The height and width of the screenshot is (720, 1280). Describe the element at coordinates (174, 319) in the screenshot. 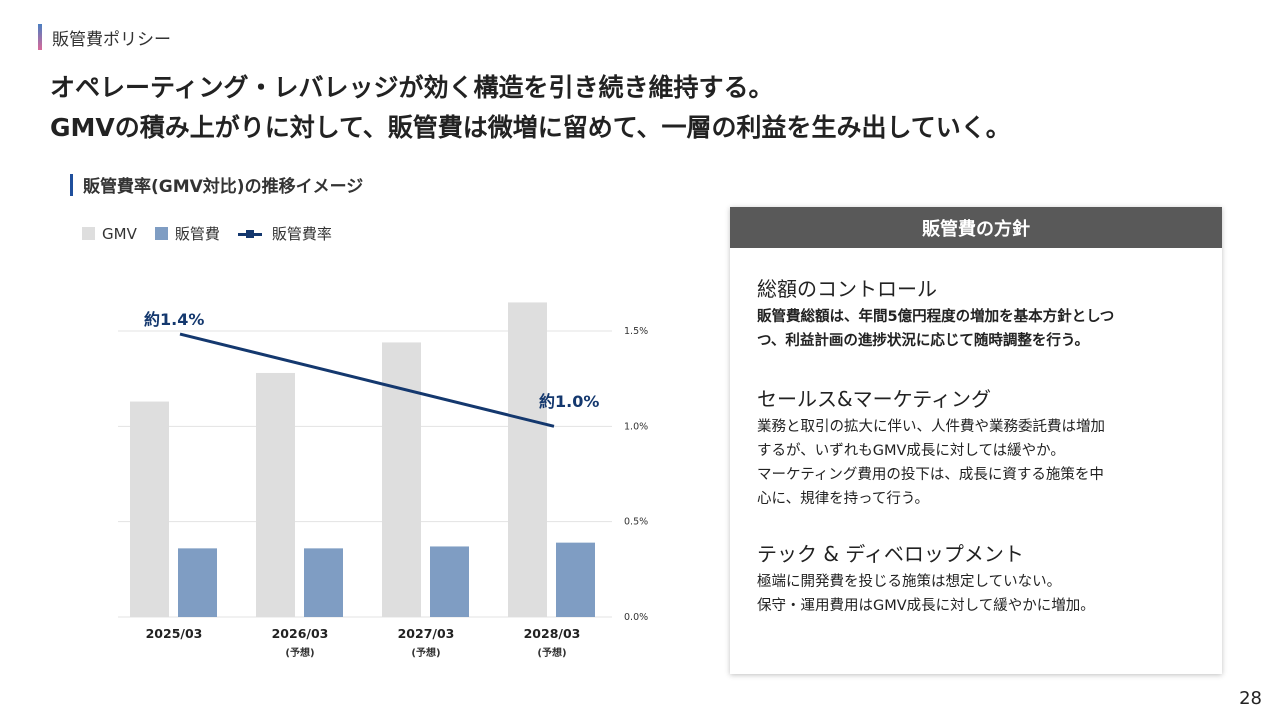

I see `annotation-start: 約1.4%` at that location.